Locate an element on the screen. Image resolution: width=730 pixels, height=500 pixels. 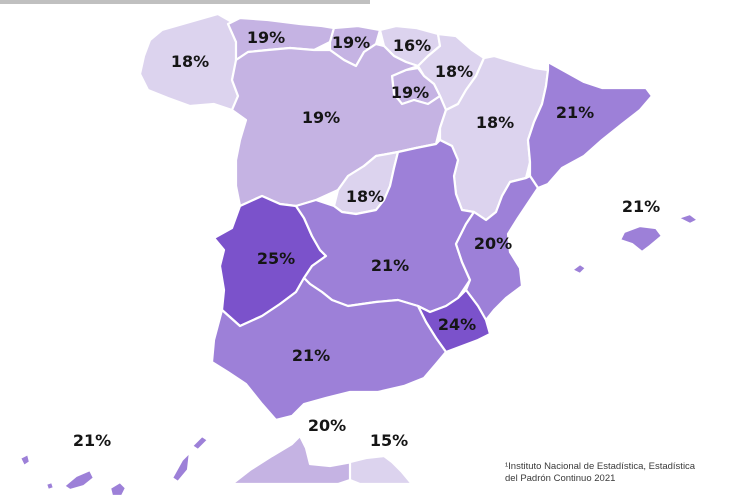
label-andalucia: 21% is located at coordinates (311, 355).